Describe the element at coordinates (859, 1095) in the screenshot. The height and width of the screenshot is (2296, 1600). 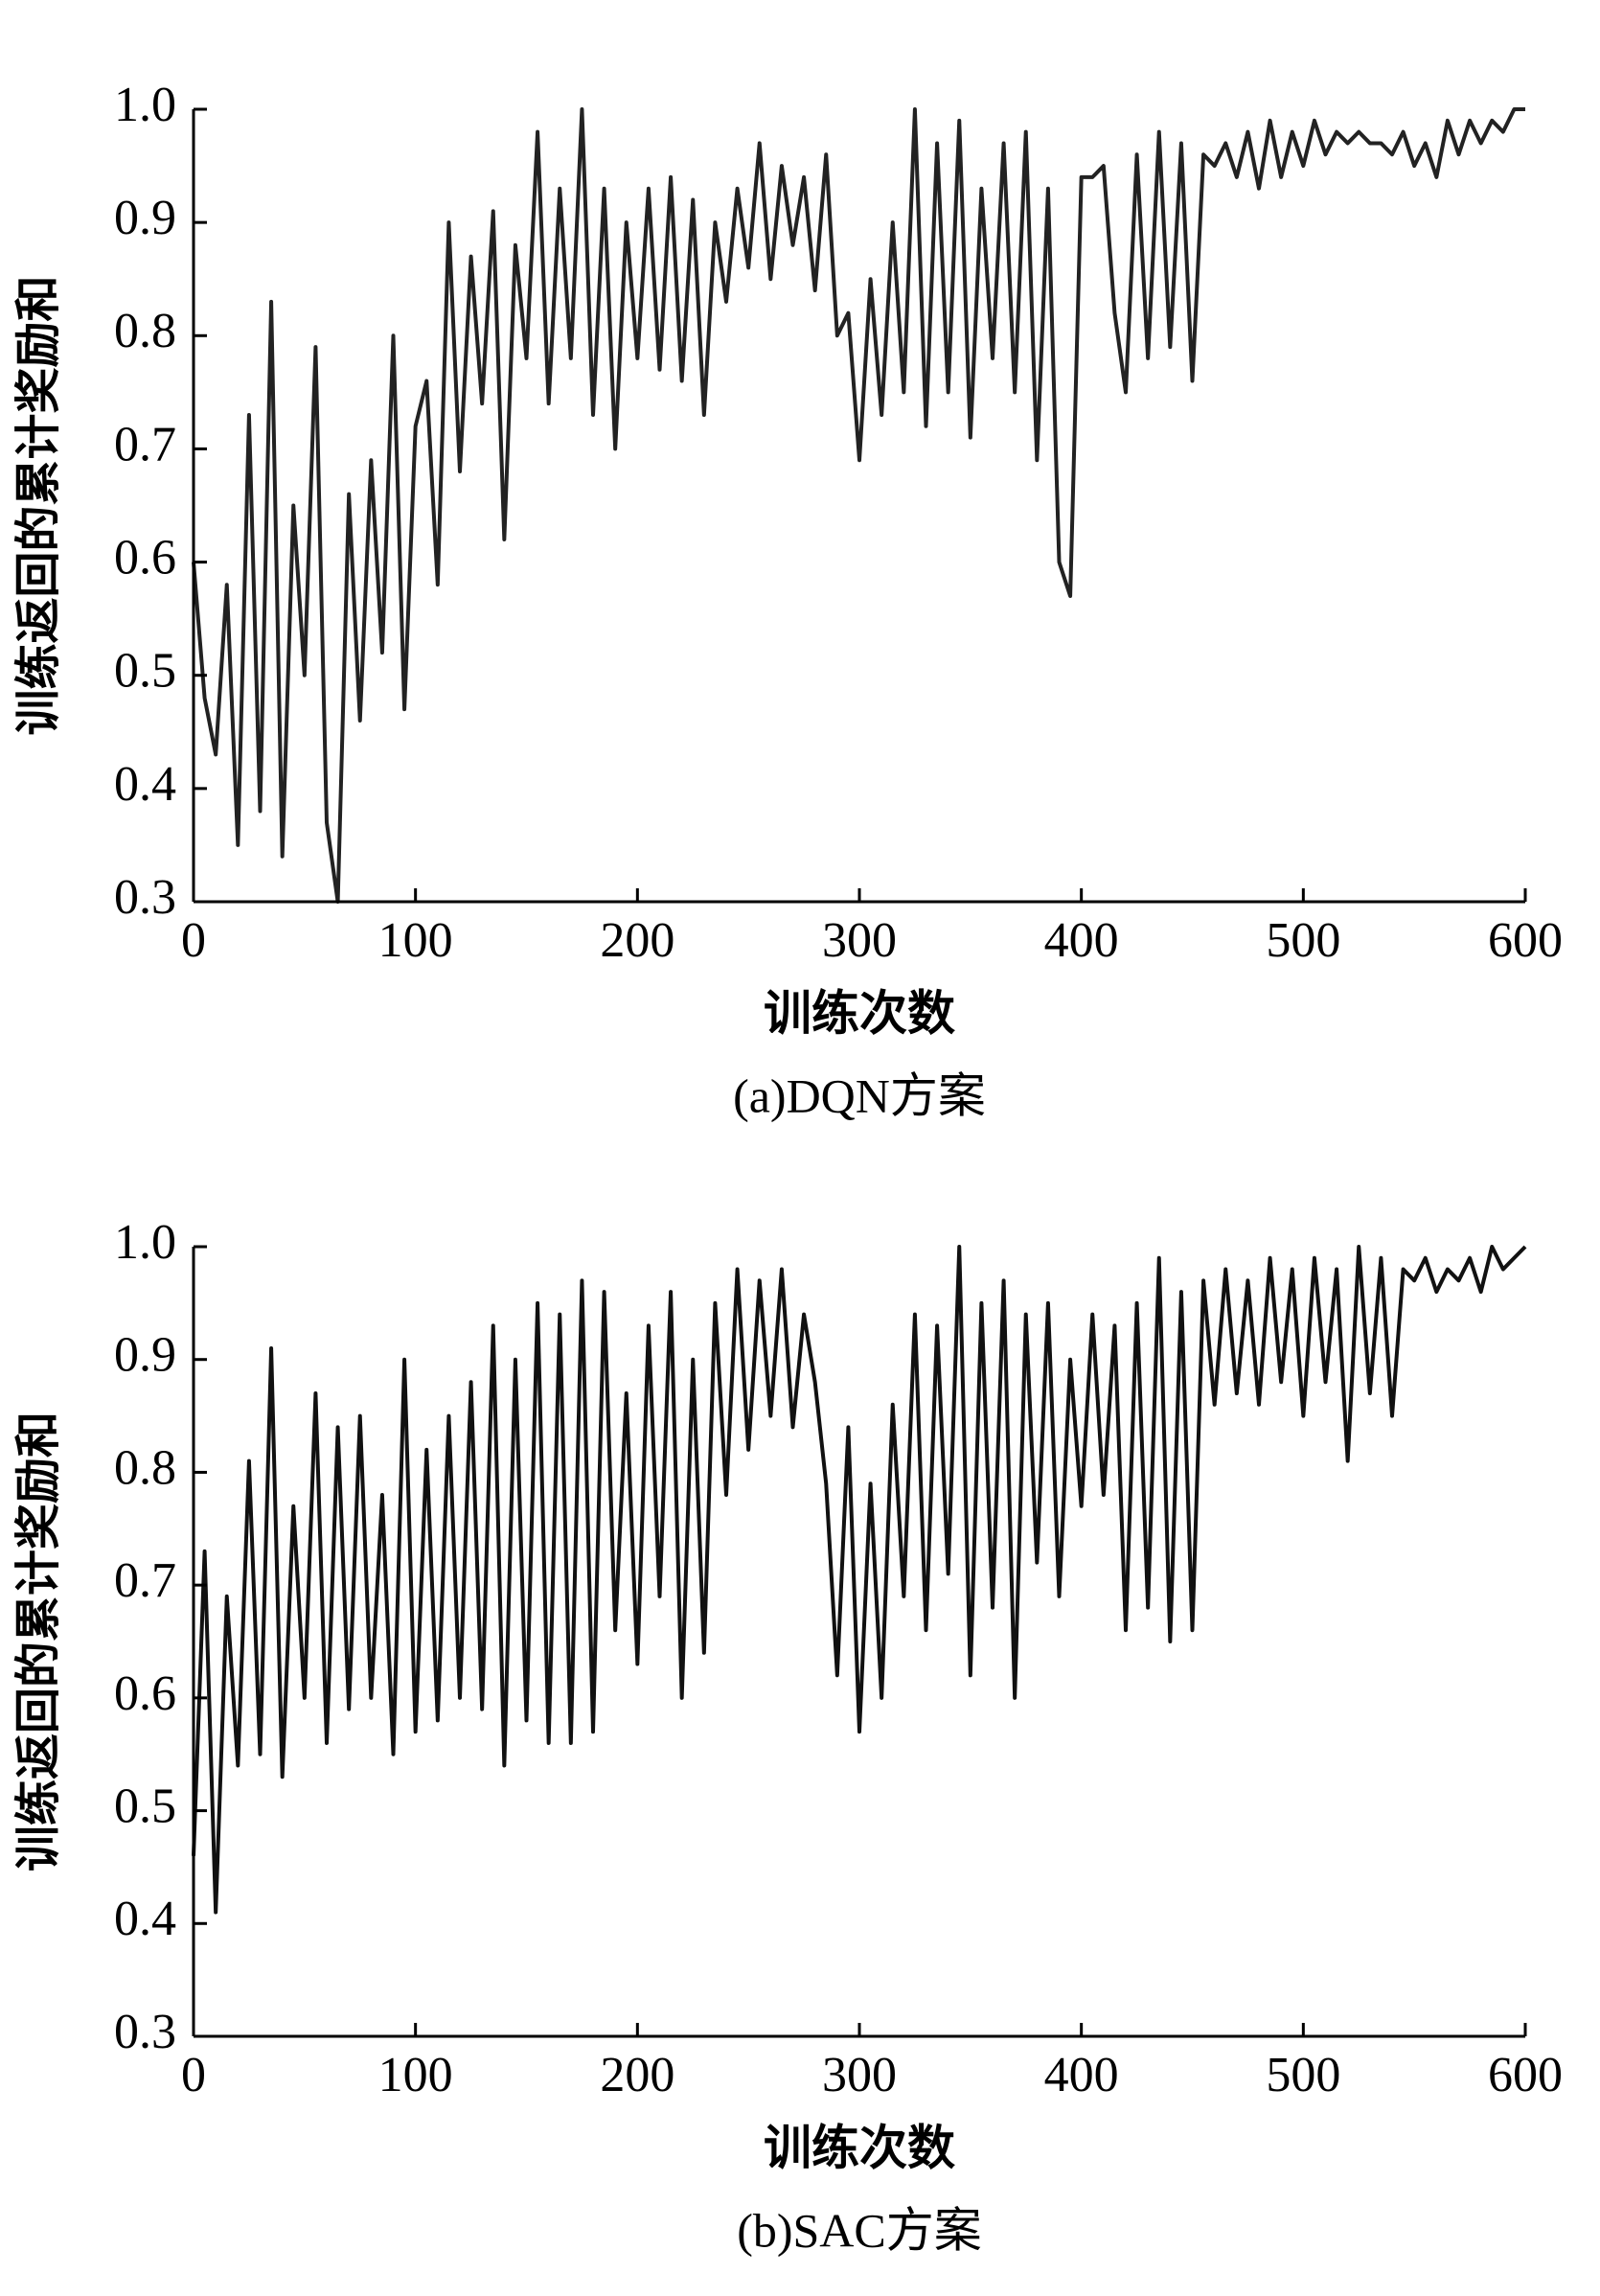
I see `caption: (a)DQN方案` at that location.